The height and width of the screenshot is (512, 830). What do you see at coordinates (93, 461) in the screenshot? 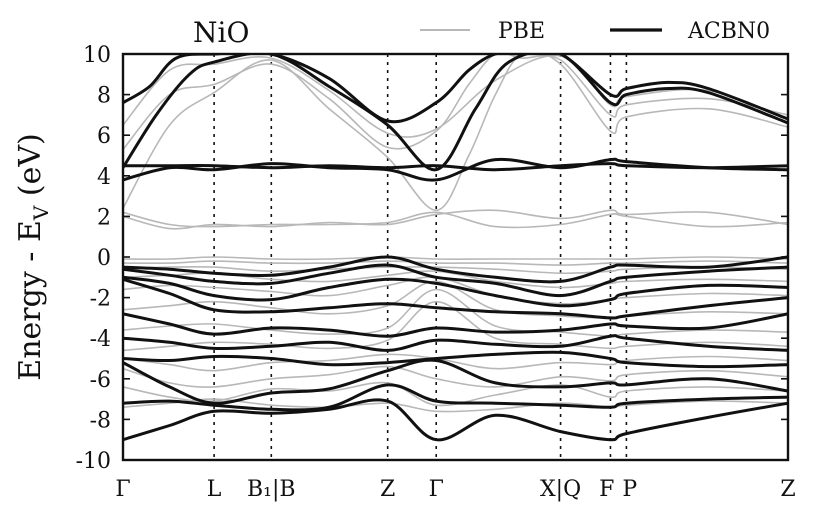
I see `y-tick-label: -10` at bounding box center [93, 461].